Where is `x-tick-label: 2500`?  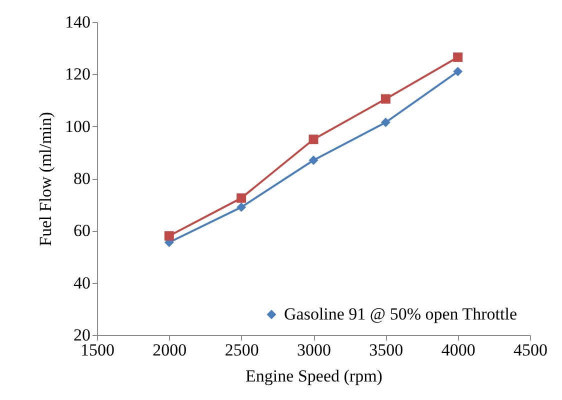
x-tick-label: 2500 is located at coordinates (241, 350).